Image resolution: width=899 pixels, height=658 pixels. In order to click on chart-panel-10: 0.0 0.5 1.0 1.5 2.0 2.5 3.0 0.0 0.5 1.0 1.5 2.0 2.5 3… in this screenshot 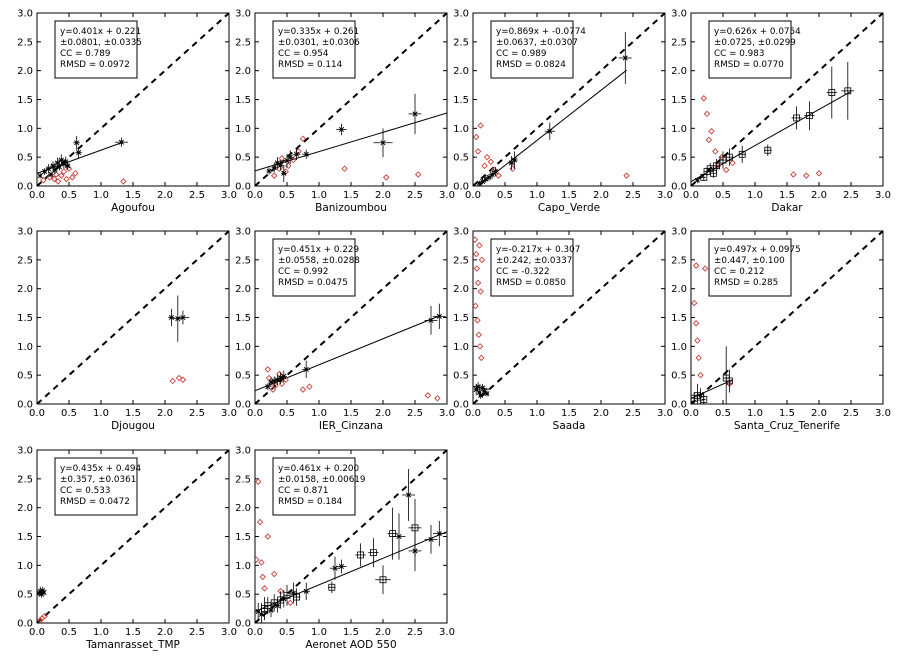, I will do `click(345, 549)`.